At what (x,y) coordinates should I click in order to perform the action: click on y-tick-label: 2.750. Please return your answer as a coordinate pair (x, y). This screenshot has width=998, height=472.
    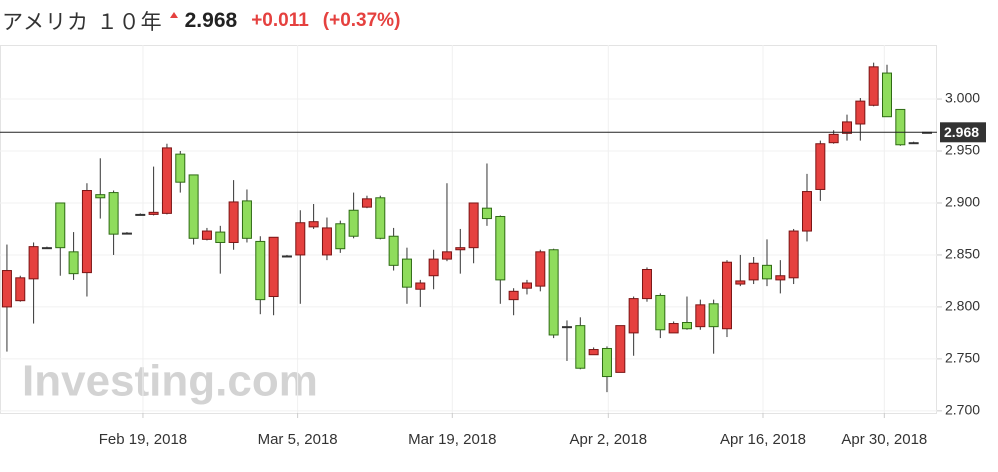
    Looking at the image, I should click on (962, 358).